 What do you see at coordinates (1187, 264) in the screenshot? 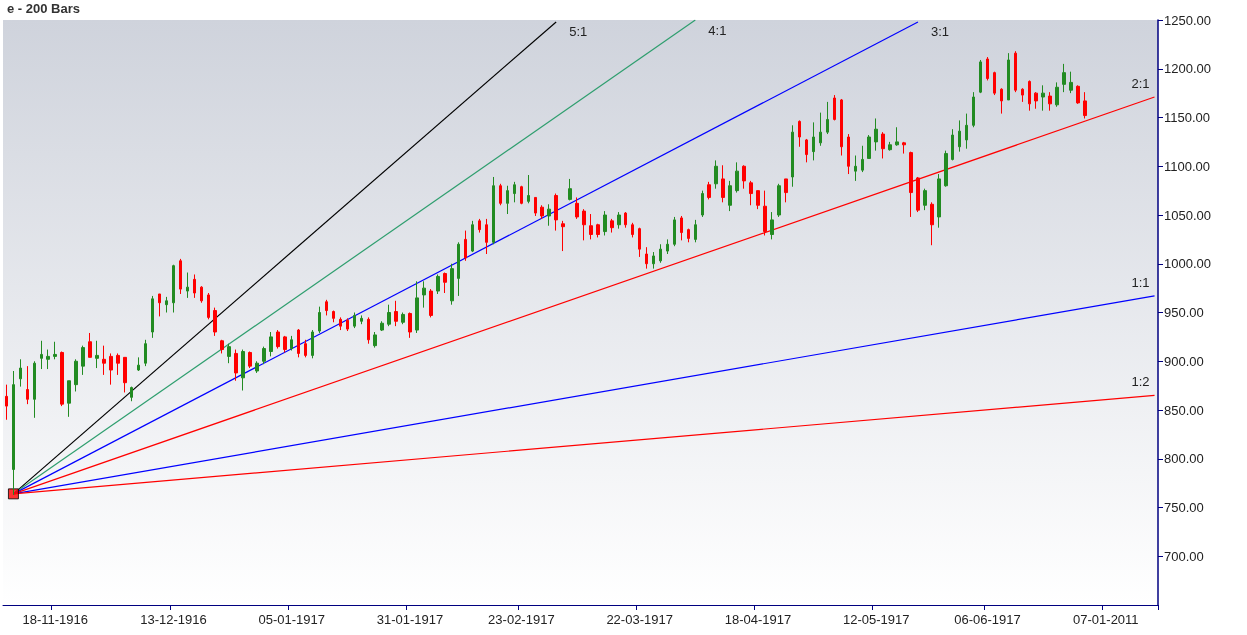
I see `y-tick-label: 1000.00` at bounding box center [1187, 264].